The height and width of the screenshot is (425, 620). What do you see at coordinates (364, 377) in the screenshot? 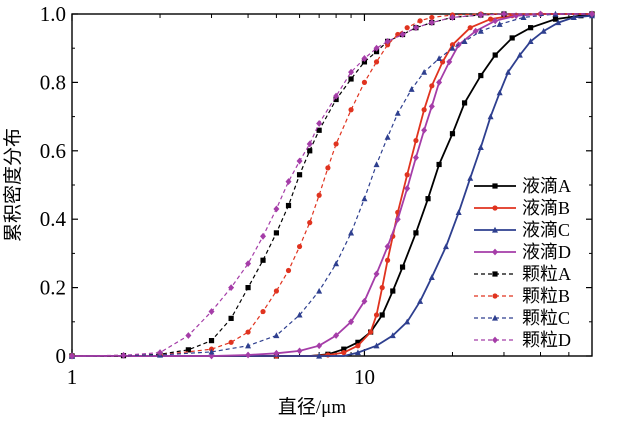
I see `x-tick-label: 10` at bounding box center [364, 377].